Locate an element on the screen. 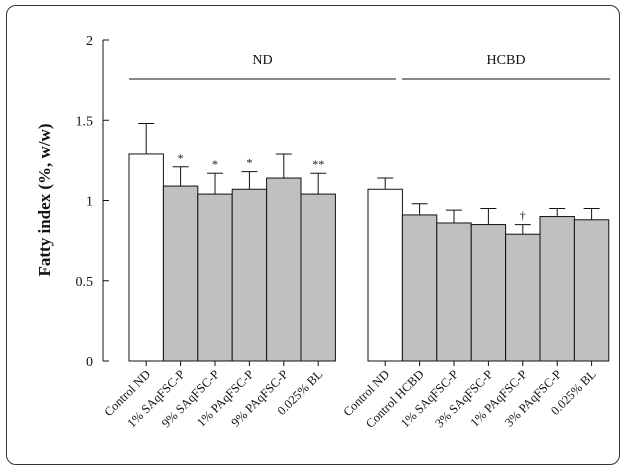  y-tick-label: 1.5 is located at coordinates (85, 121).